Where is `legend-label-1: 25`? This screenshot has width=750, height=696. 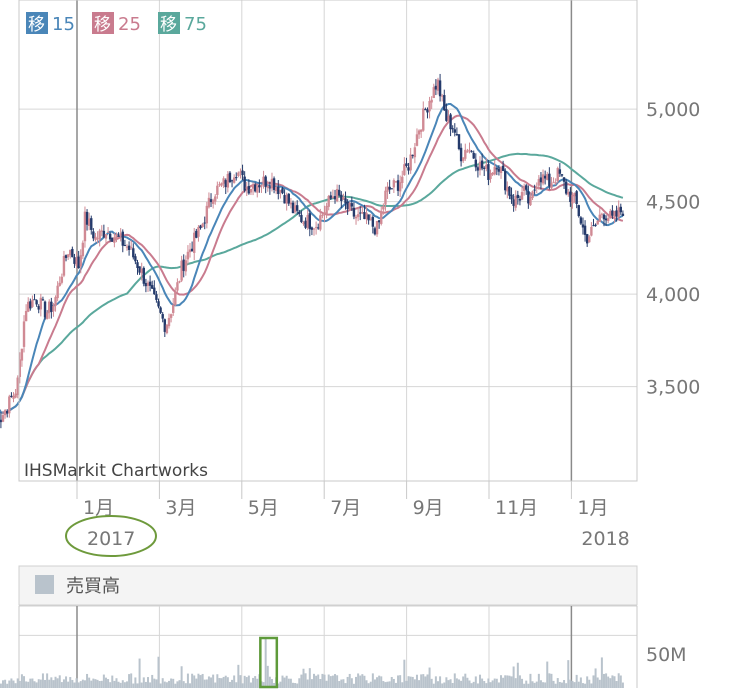 legend-label-1: 25 is located at coordinates (129, 24).